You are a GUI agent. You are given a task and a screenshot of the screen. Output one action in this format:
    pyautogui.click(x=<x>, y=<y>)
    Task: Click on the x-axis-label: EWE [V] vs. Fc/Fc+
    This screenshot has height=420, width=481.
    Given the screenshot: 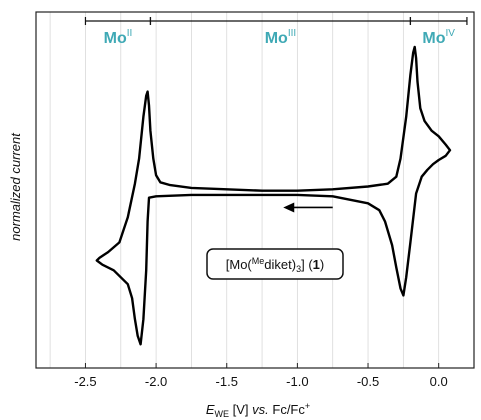 What is the action you would take?
    pyautogui.click(x=258, y=410)
    